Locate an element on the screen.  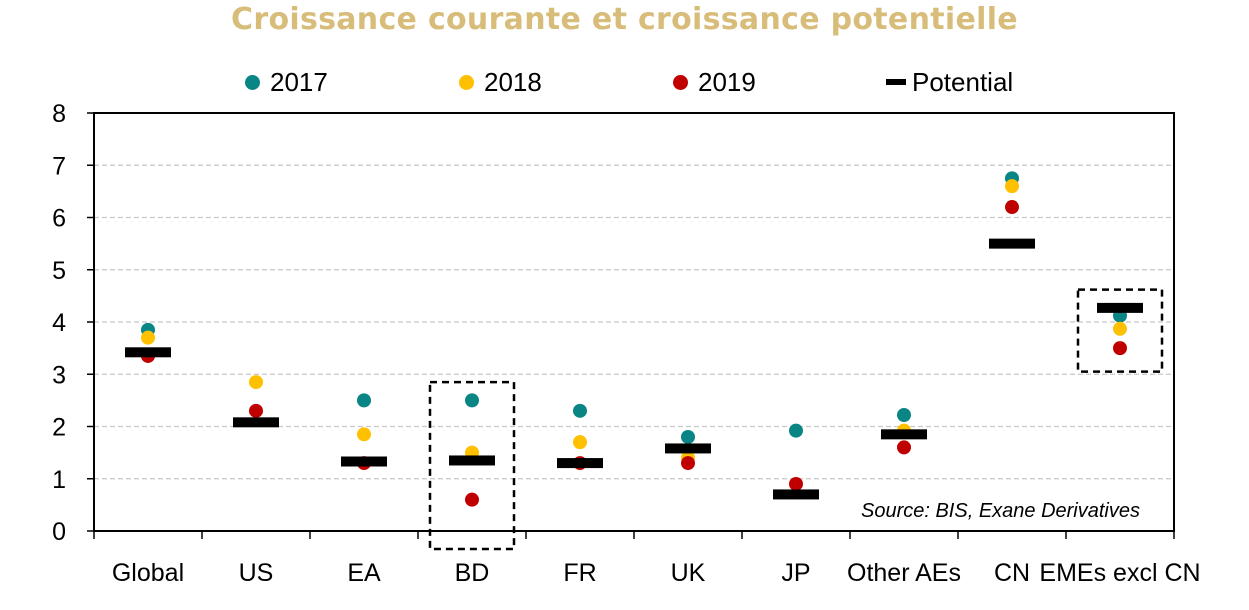
legend-marker-2019 is located at coordinates (680, 82).